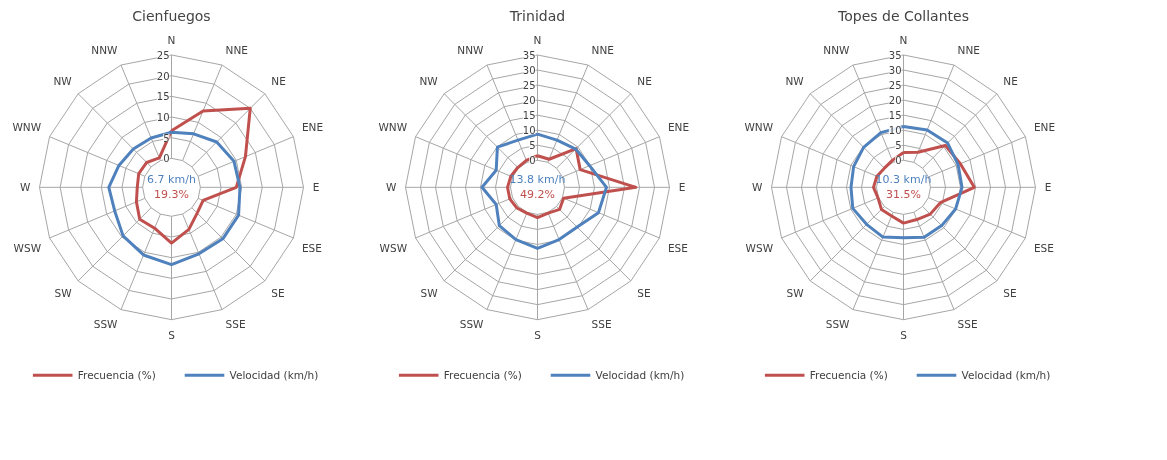 Image resolution: width=1167 pixels, height=460 pixels. What do you see at coordinates (903, 180) in the screenshot?
I see `text: 10.3 km/h` at bounding box center [903, 180].